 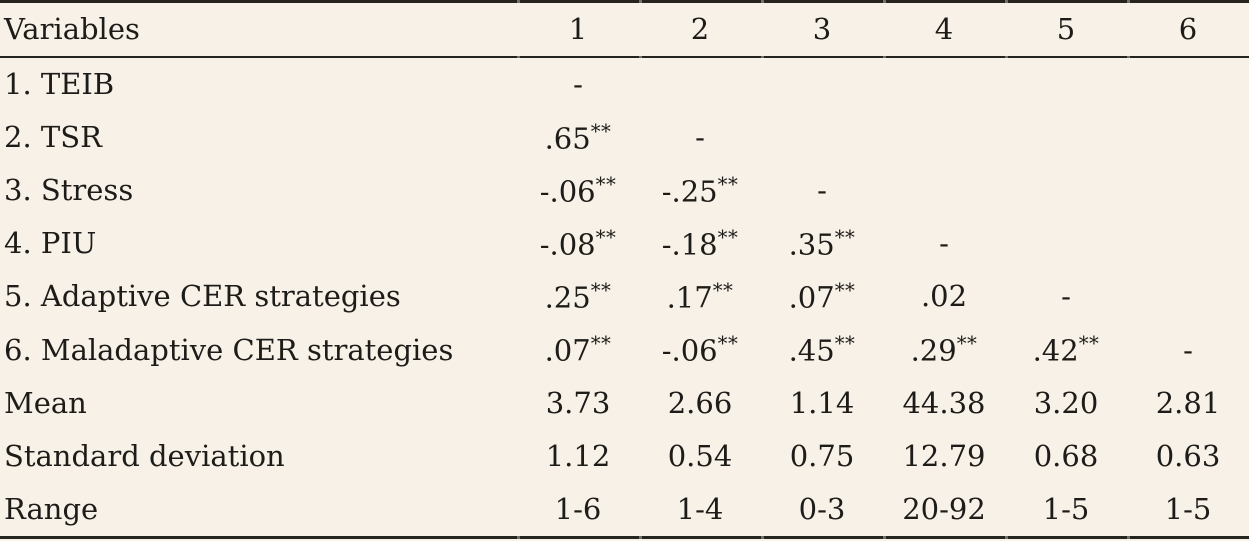 What do you see at coordinates (1066, 350) in the screenshot?
I see `table-cell: .42**` at bounding box center [1066, 350].